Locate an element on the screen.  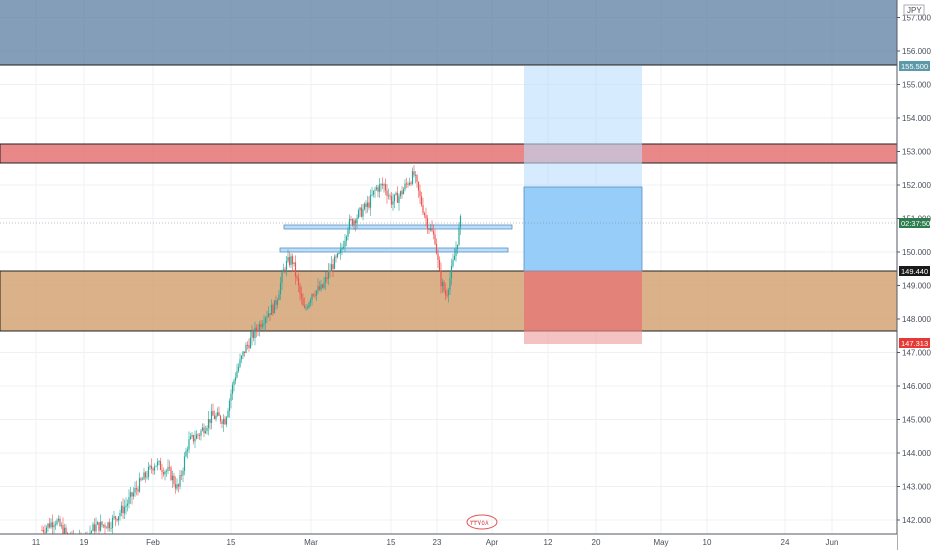
time-tick-label: Apr is located at coordinates (492, 542).